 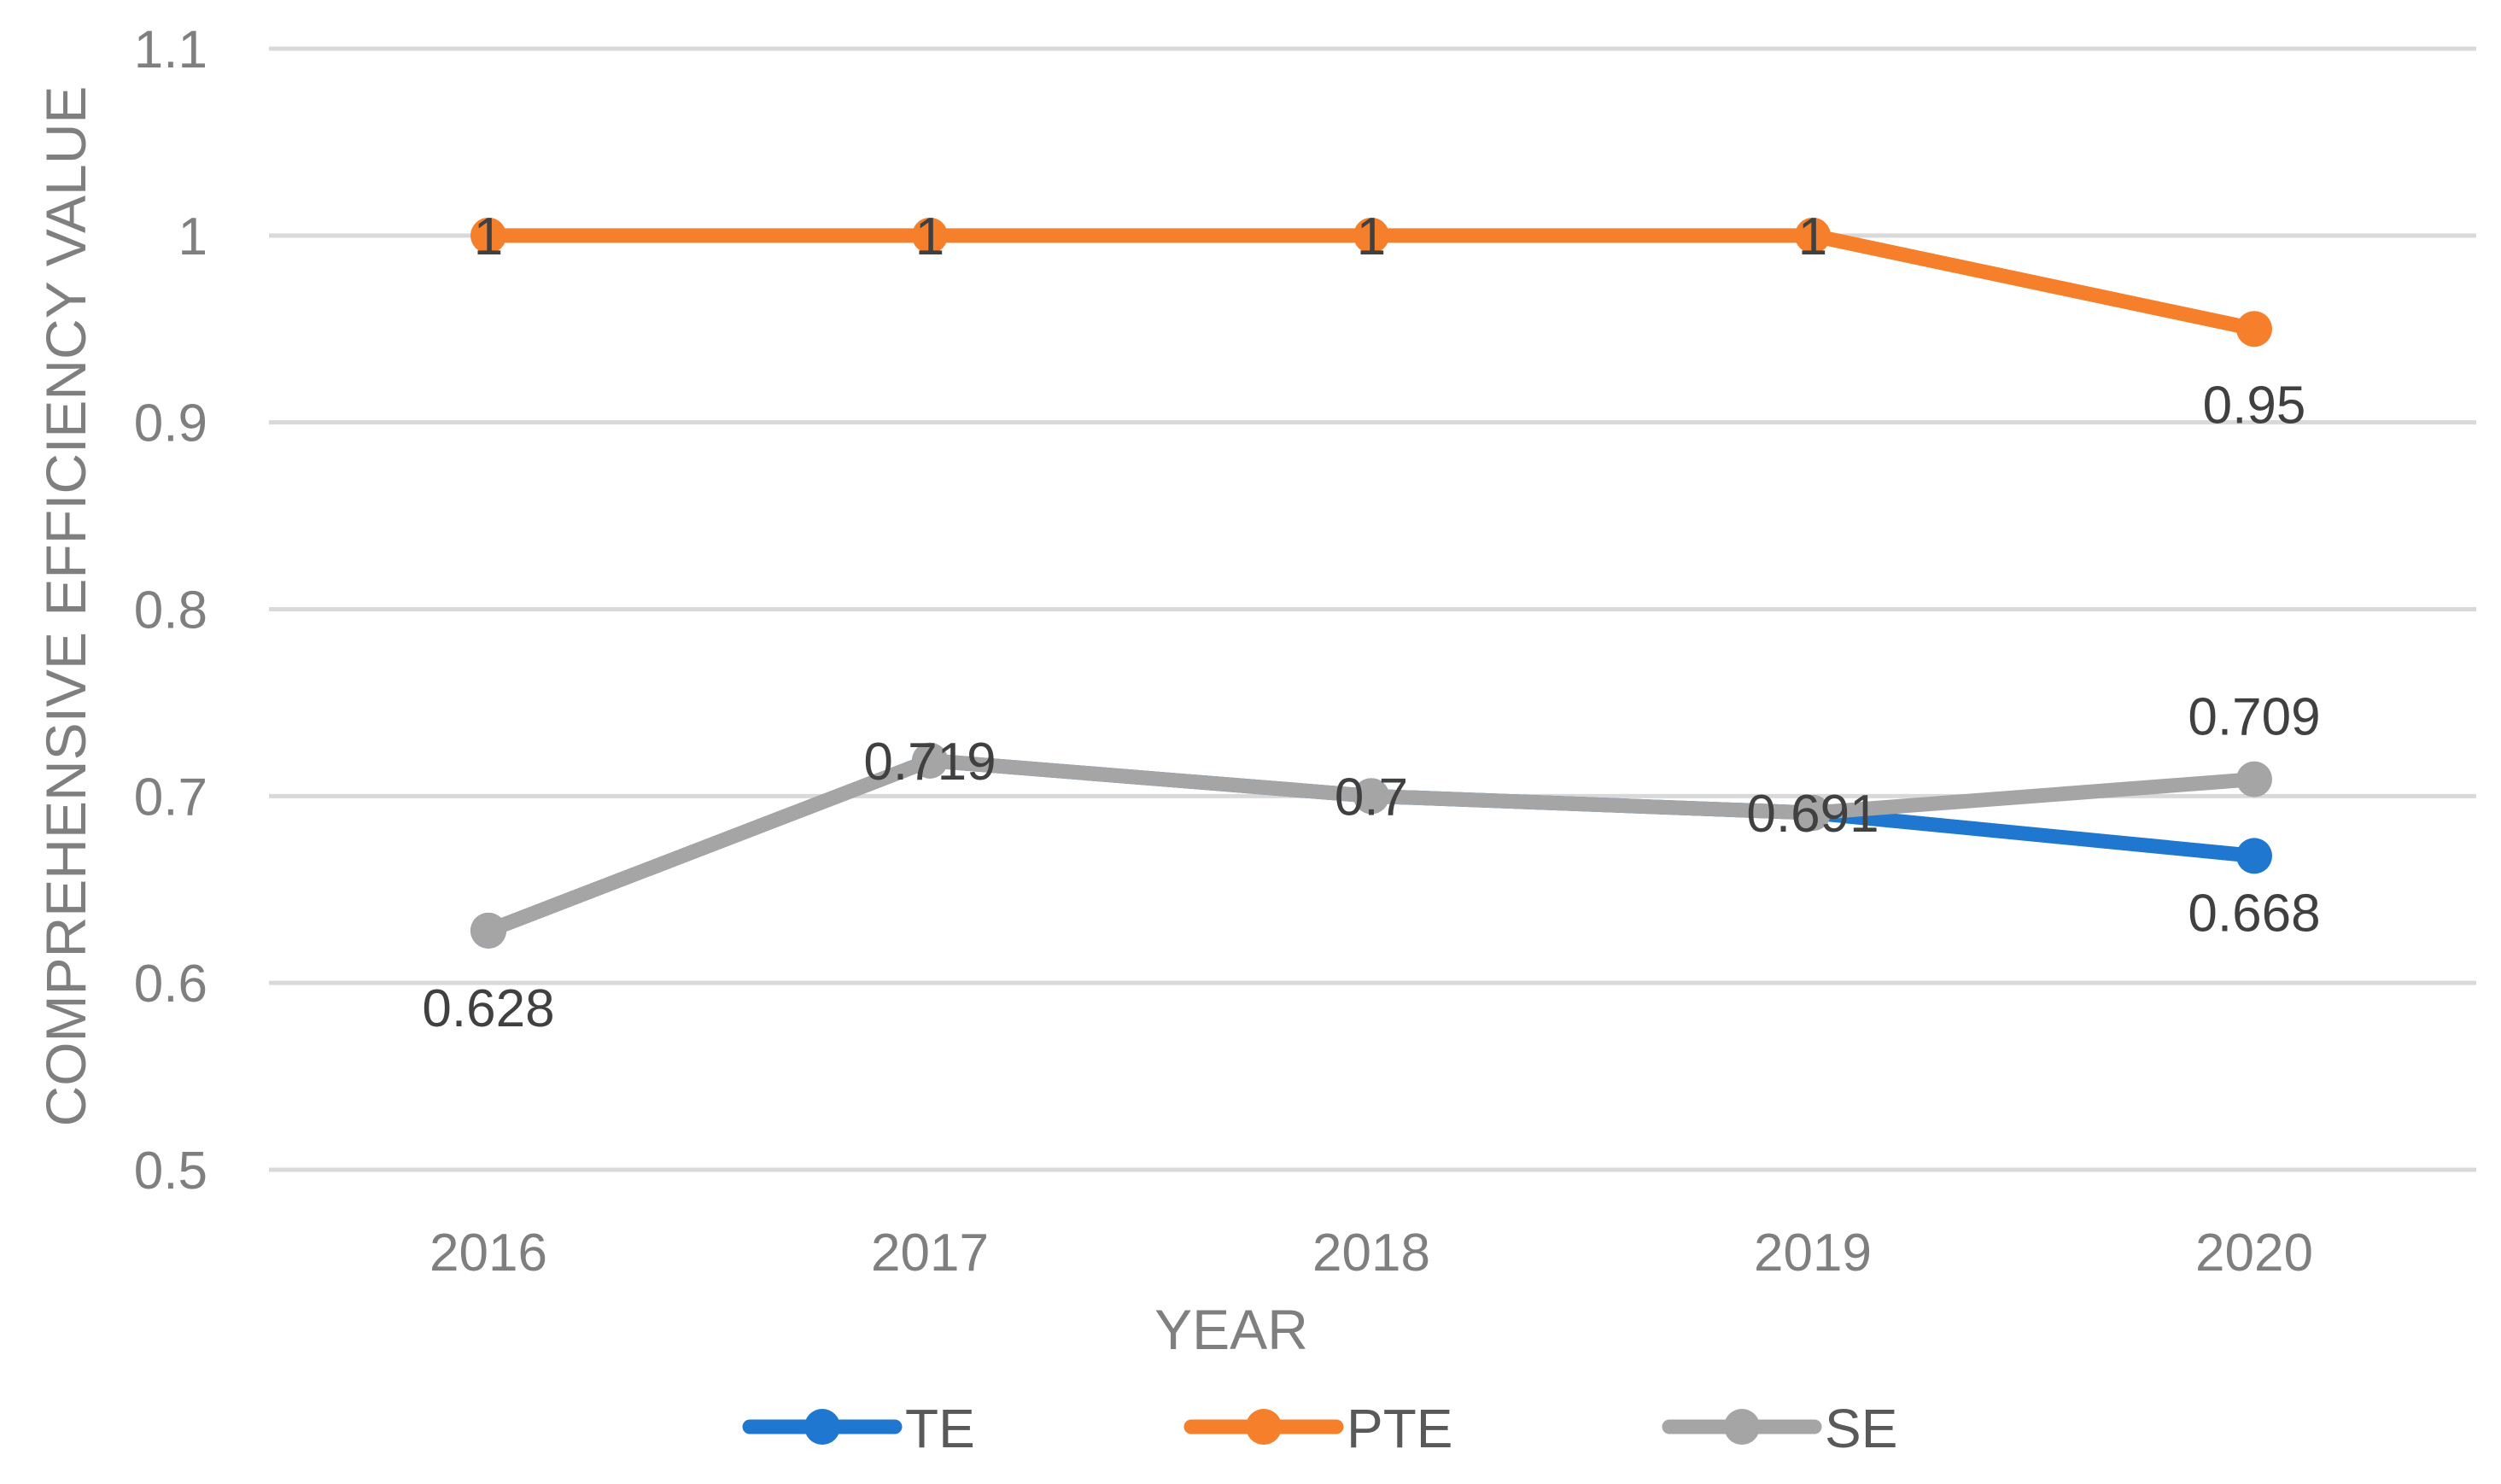 What do you see at coordinates (2254, 856) in the screenshot?
I see `data-point-te` at bounding box center [2254, 856].